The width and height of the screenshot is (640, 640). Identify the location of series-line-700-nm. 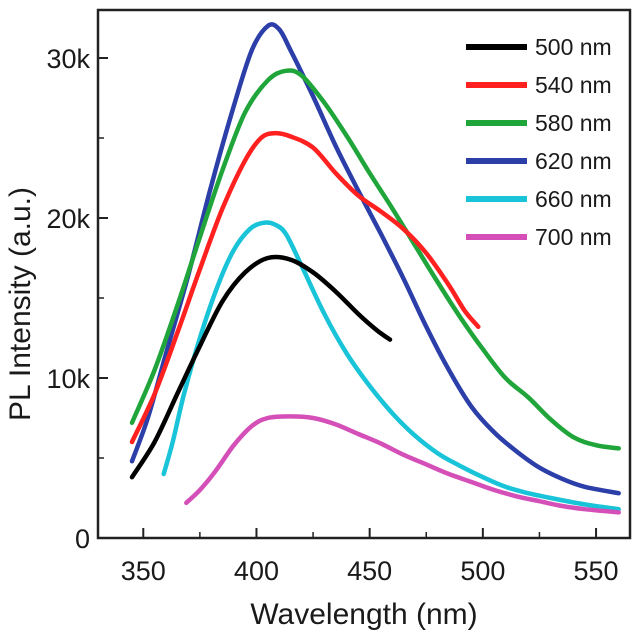
(402, 464).